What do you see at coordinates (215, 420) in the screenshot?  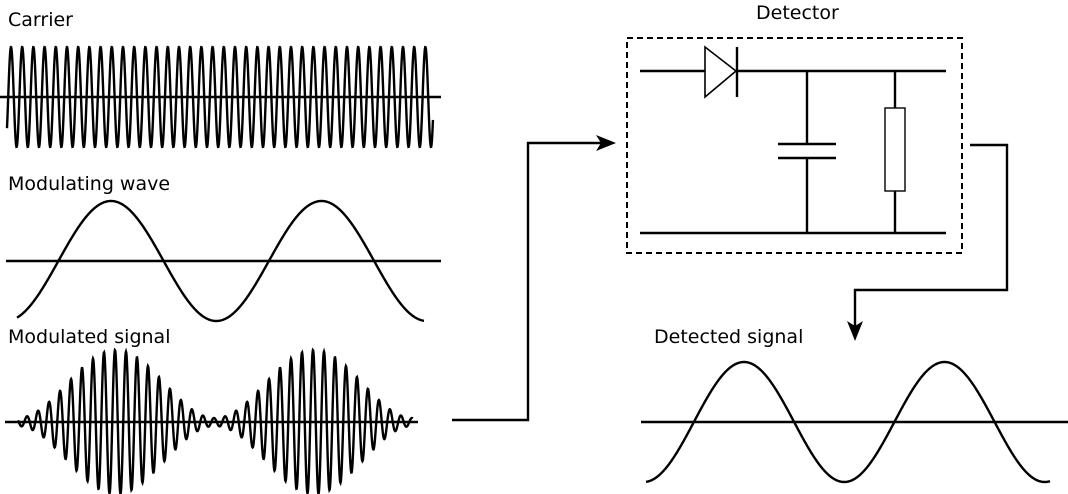 I see `modulated-wave` at bounding box center [215, 420].